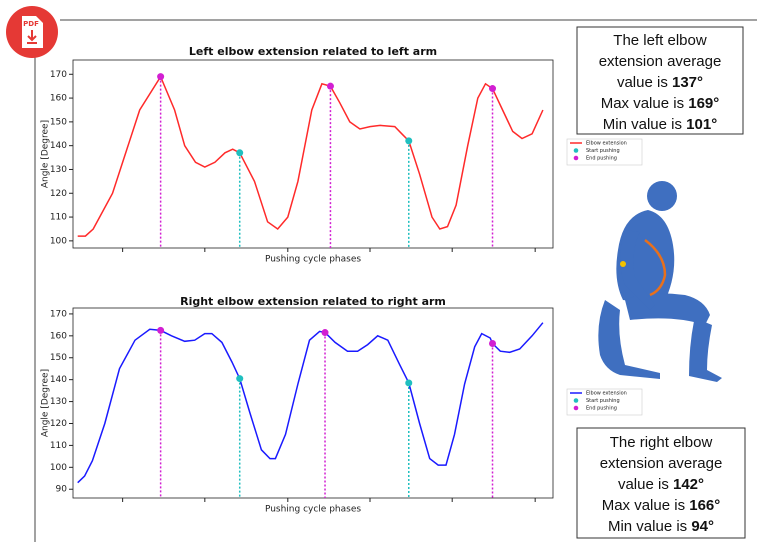 The width and height of the screenshot is (757, 542). Describe the element at coordinates (687, 82) in the screenshot. I see `summary-value: 137°` at that location.